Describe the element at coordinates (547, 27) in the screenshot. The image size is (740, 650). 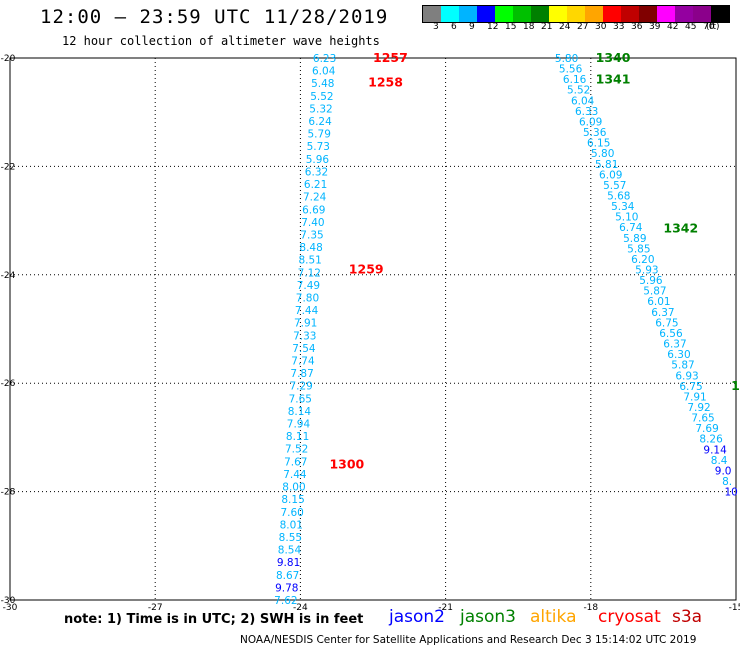
I see `legend-label: 21` at that location.